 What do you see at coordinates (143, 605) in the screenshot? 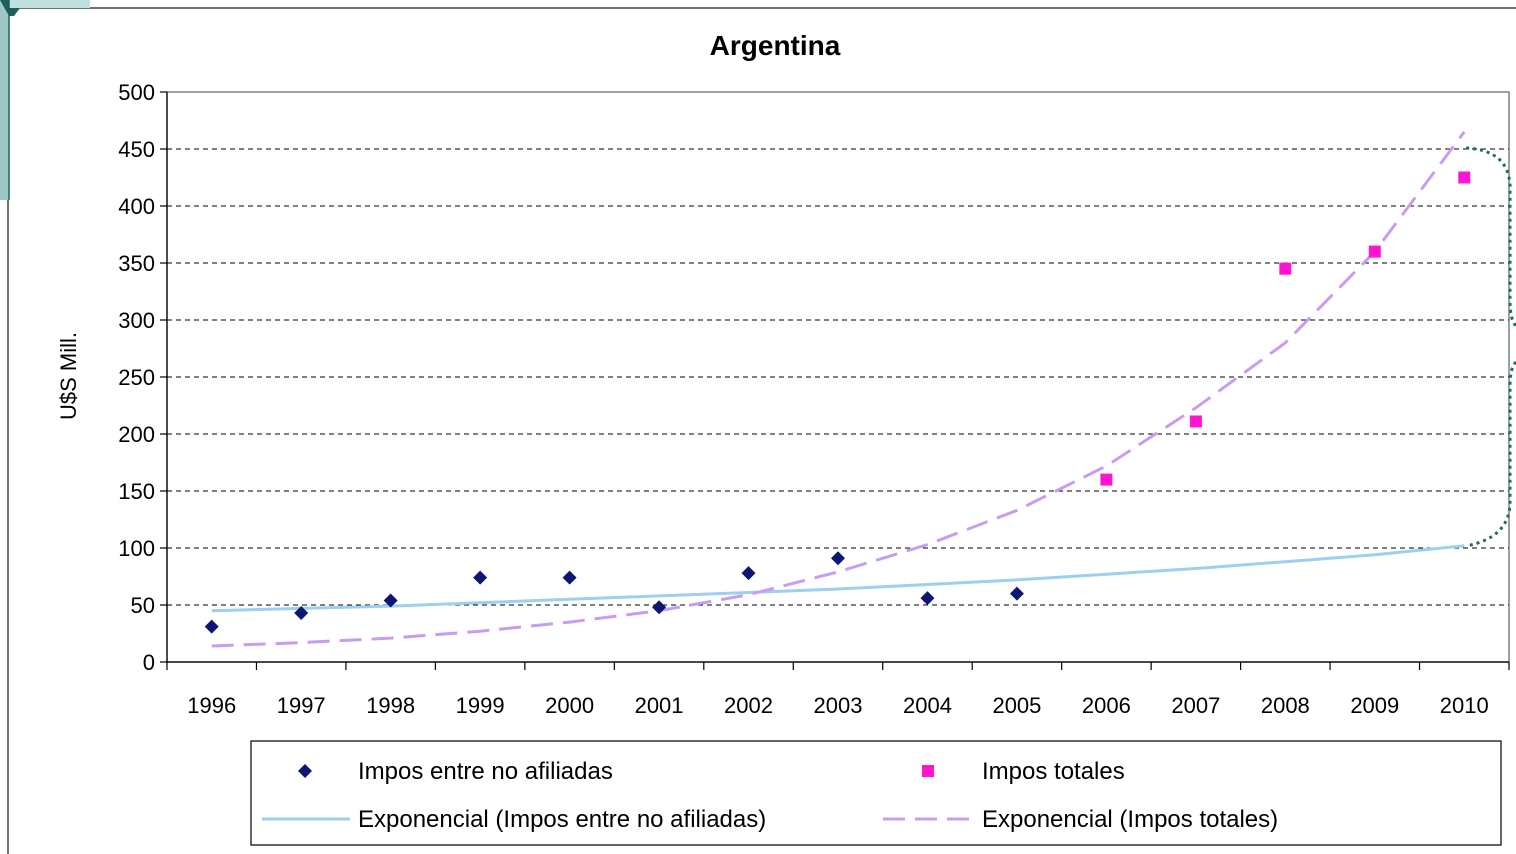
I see `y-tick-label: 50` at bounding box center [143, 605].